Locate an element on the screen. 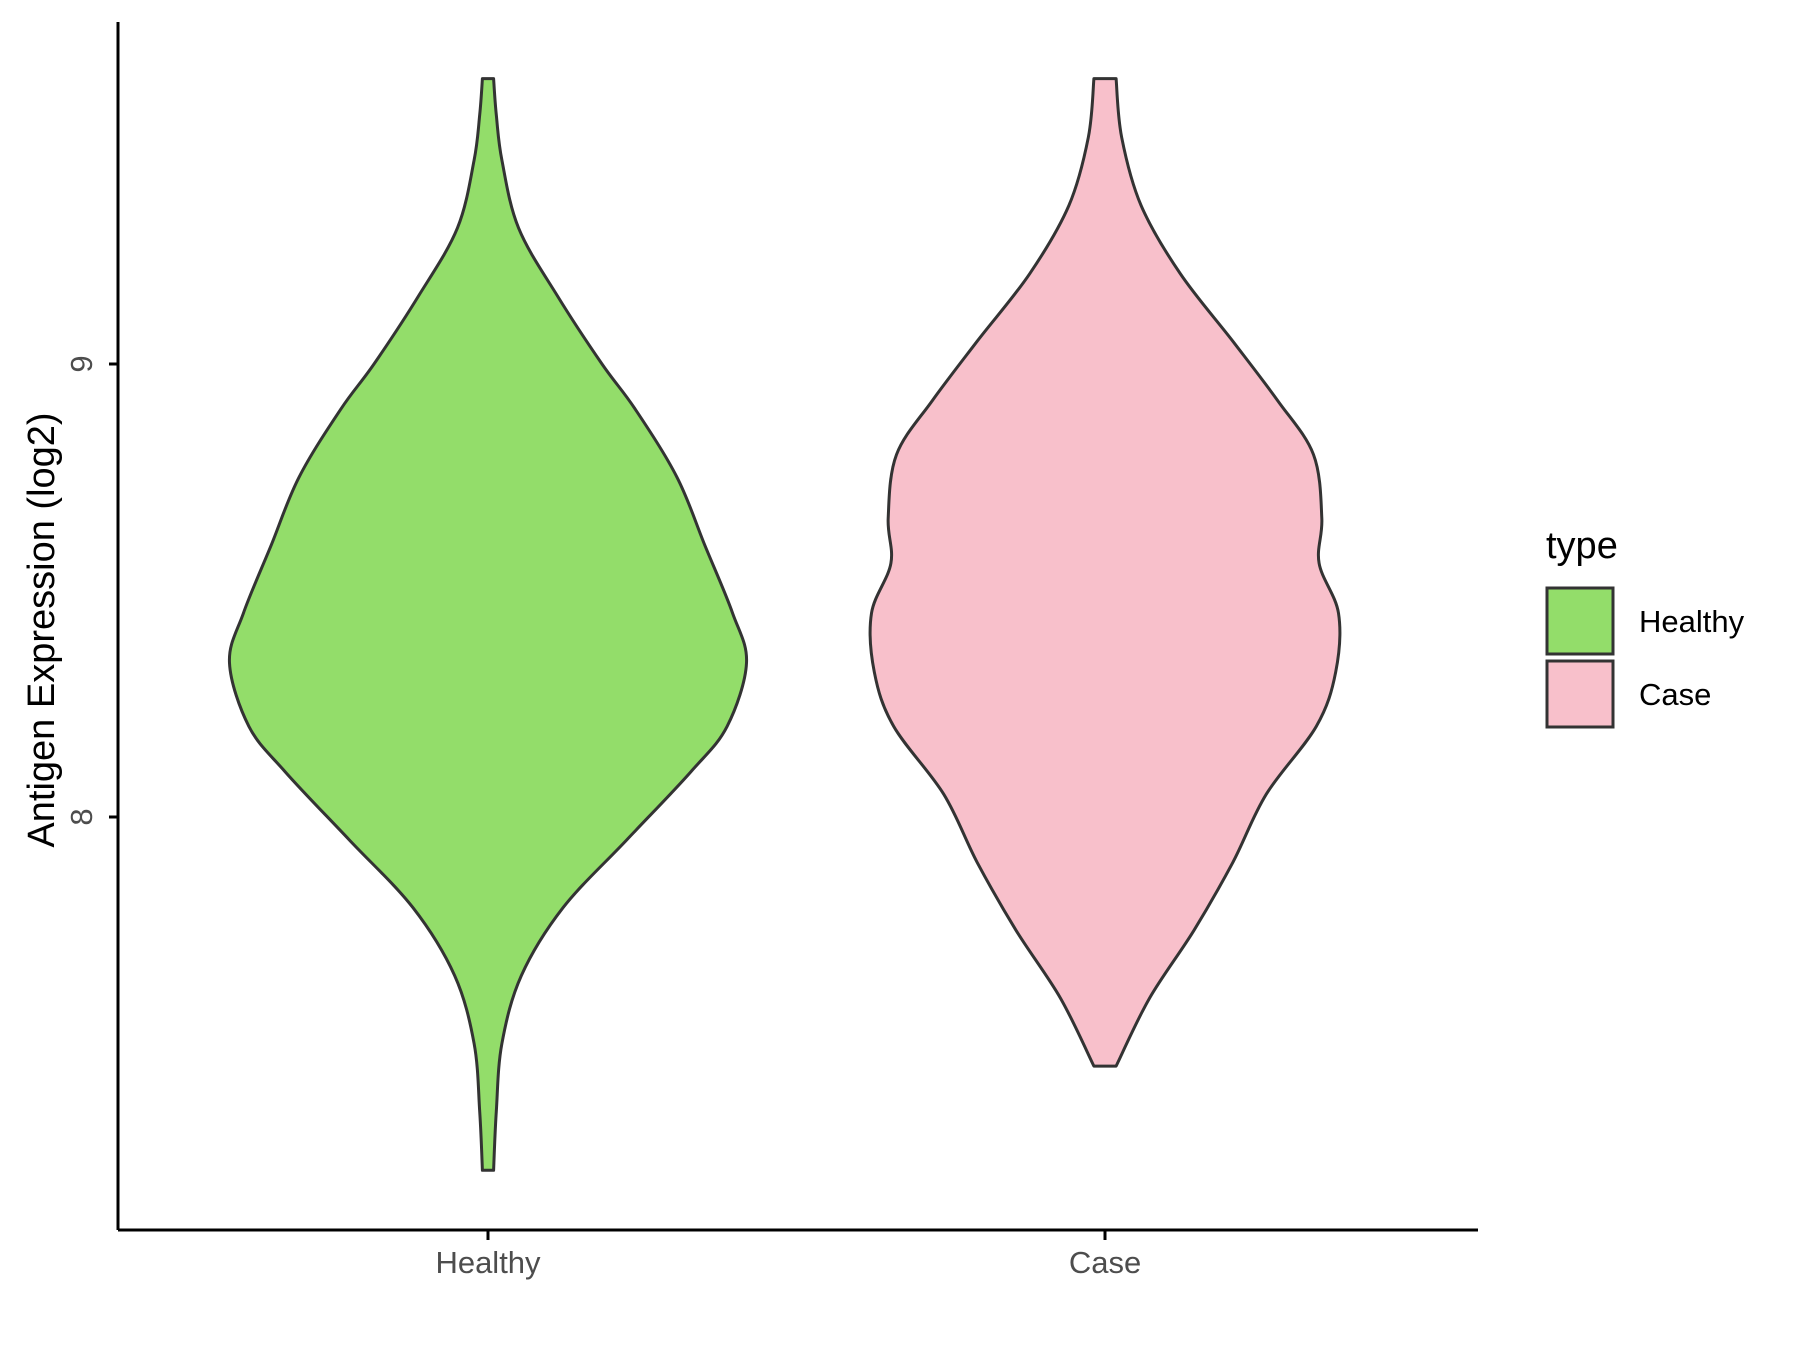  legend-swatch-case is located at coordinates (1580, 694).